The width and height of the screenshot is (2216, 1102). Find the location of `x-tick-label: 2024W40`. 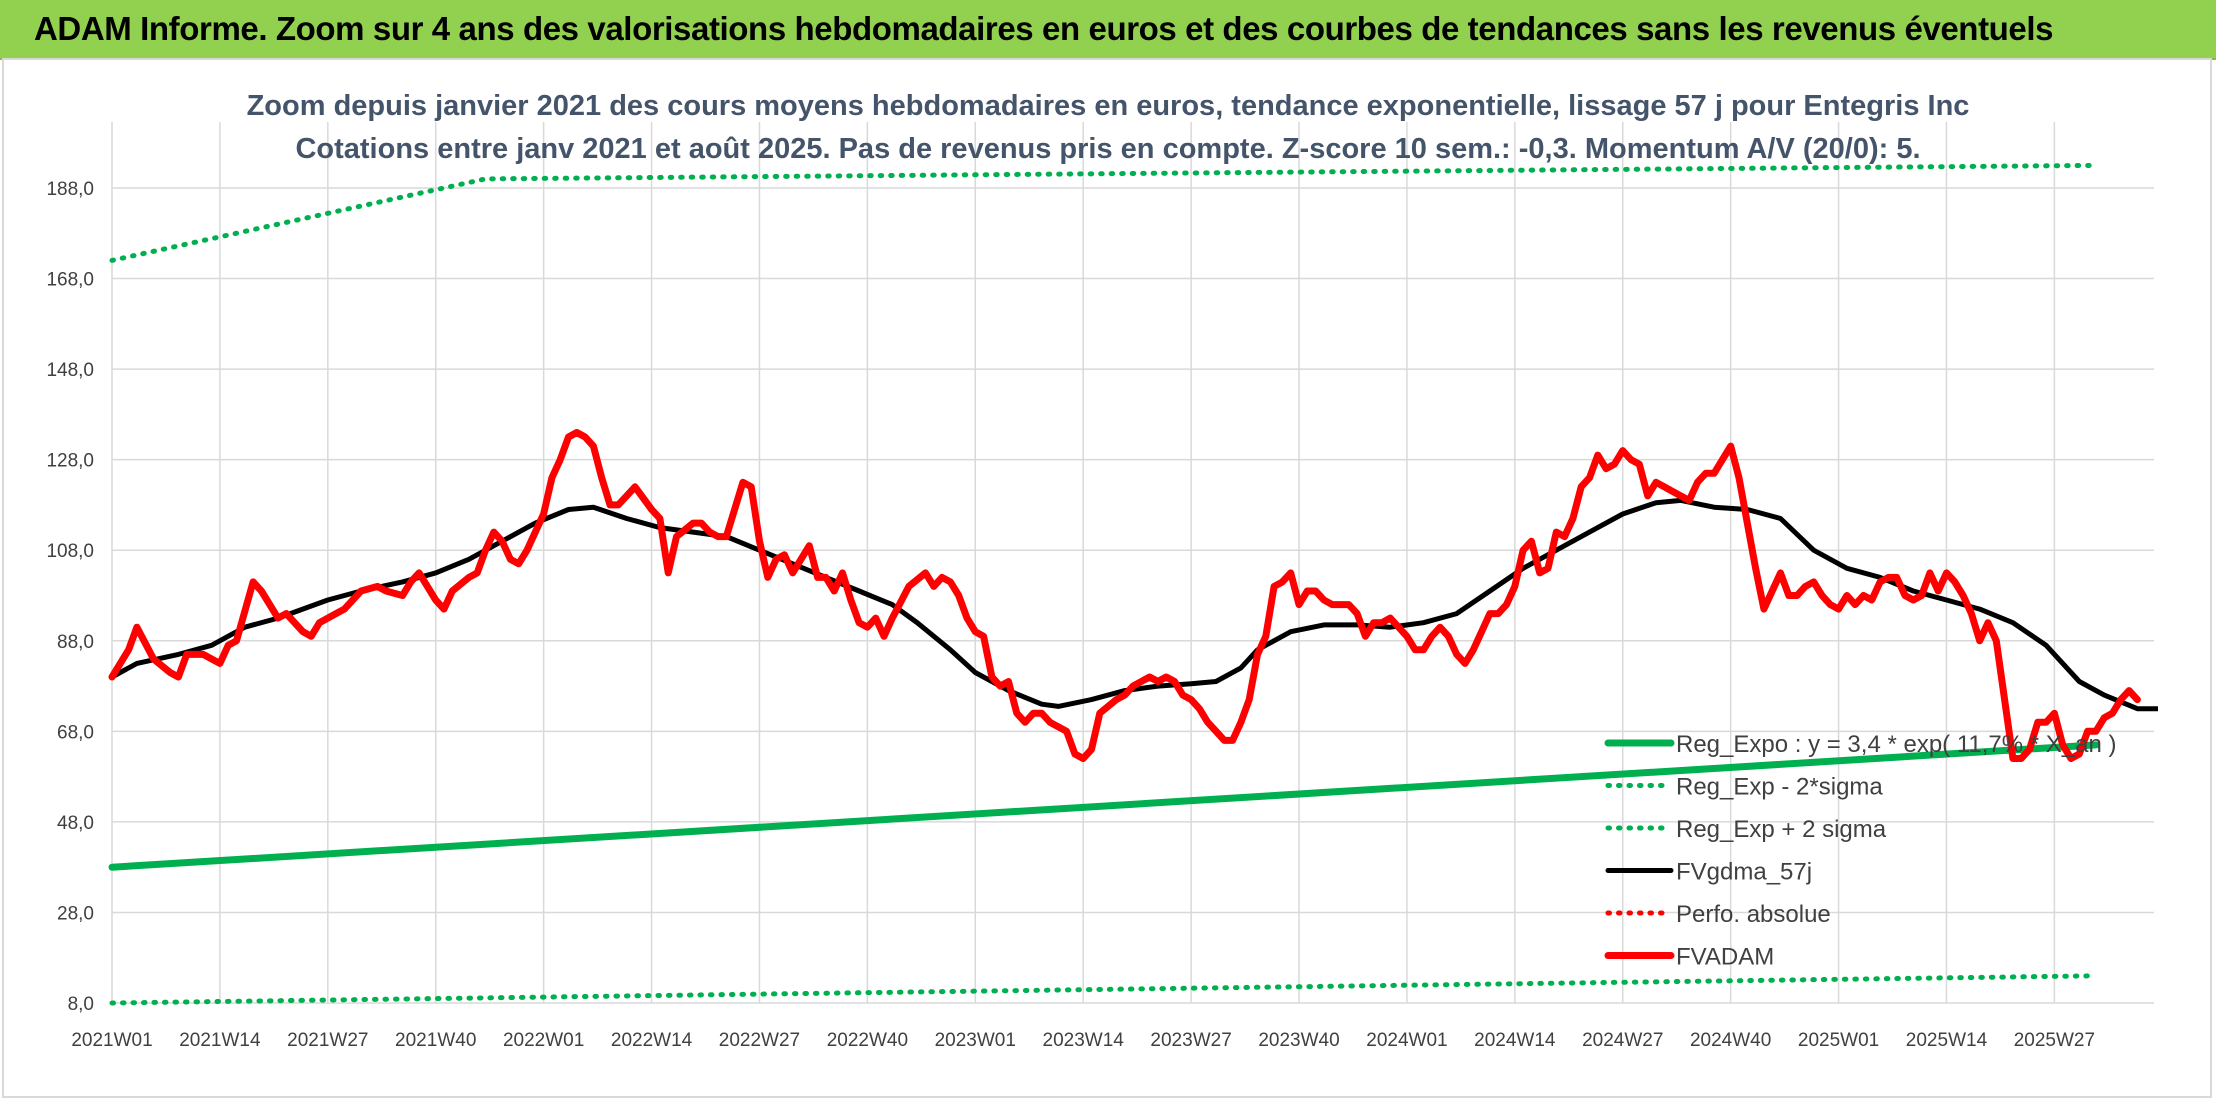

x-tick-label: 2024W40 is located at coordinates (1730, 1040).